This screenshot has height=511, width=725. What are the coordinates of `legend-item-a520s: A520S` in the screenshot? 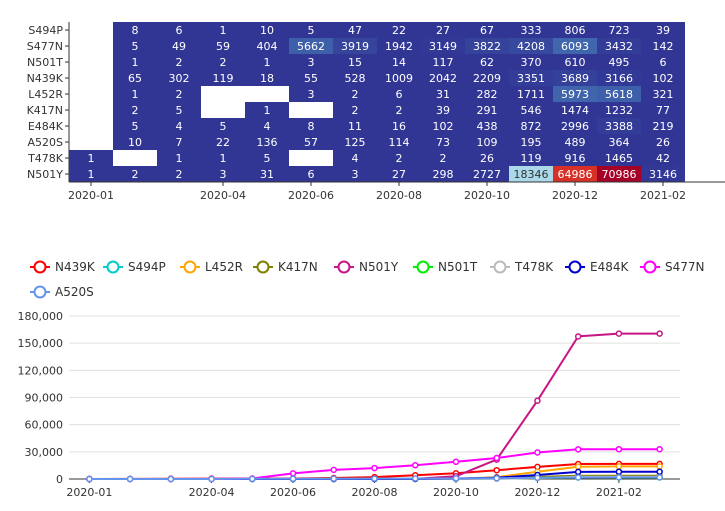 It's located at (62, 292).